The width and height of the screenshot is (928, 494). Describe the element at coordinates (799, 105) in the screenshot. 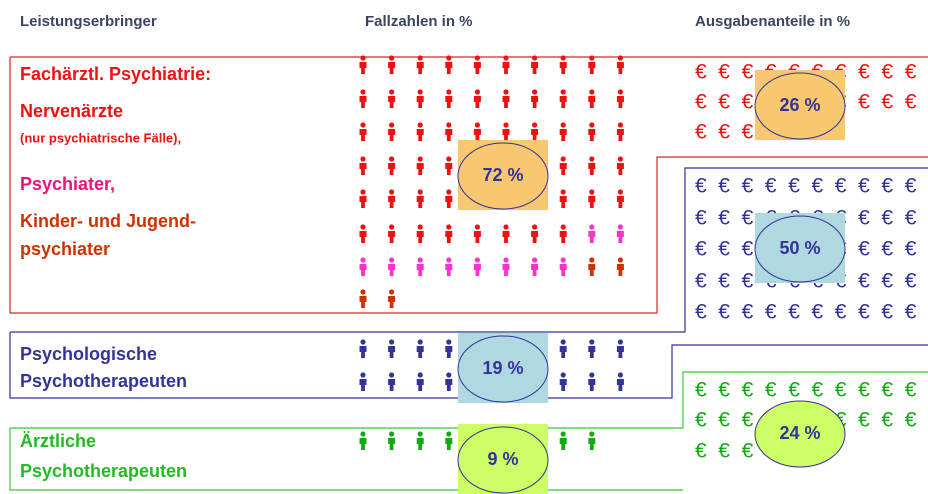

I see `percent-label: 26 %` at that location.